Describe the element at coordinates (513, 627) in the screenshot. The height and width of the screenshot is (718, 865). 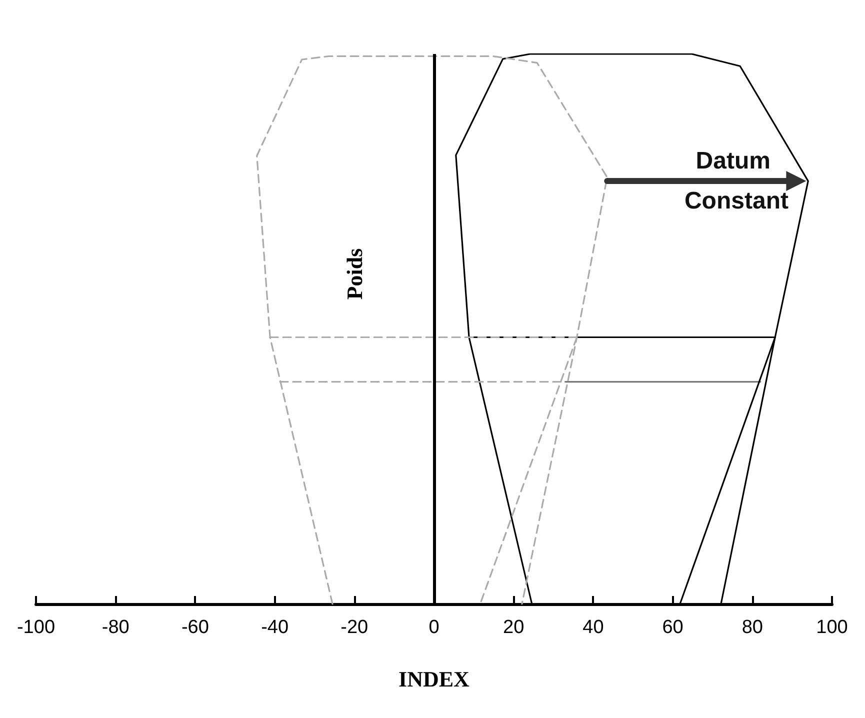
I see `x-tick-label: 20` at that location.